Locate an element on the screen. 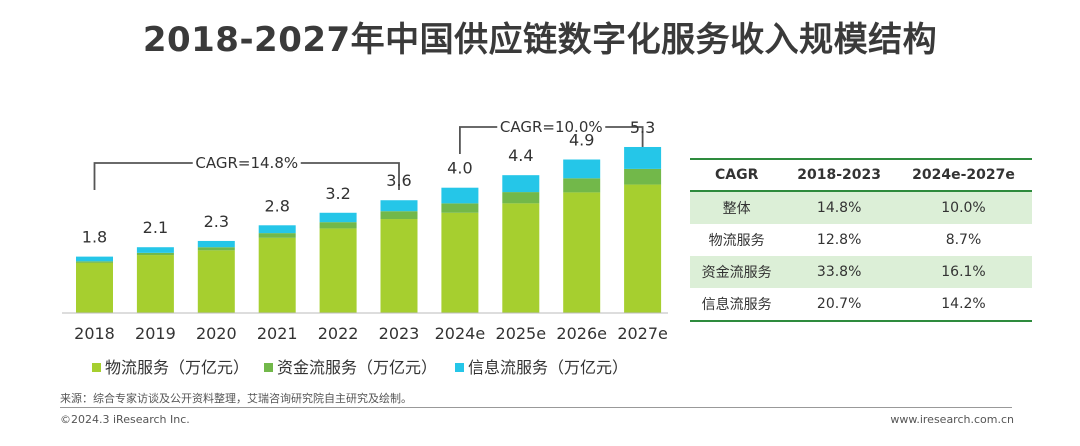 Image resolution: width=1080 pixels, height=446 pixels. website-link: www.iresearch.com.cn is located at coordinates (952, 419).